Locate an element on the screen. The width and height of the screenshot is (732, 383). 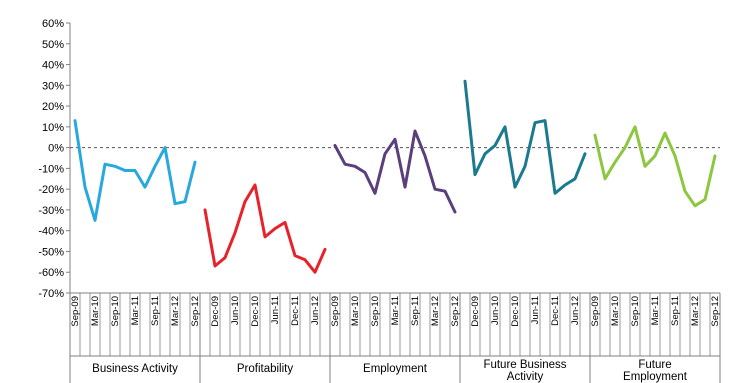
y-tick-label: 60% is located at coordinates (53, 24).